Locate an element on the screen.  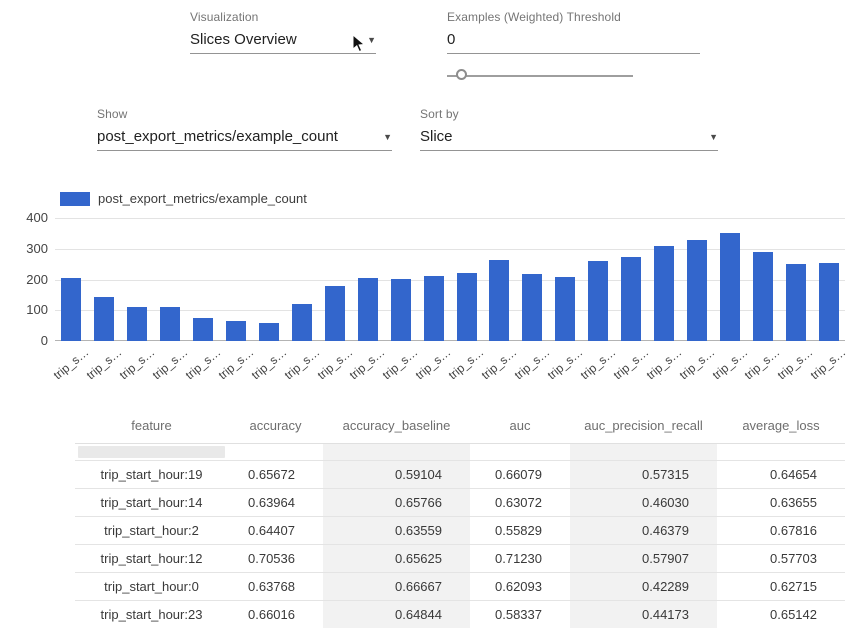
visualization-value: Slices Overview is located at coordinates (243, 39).